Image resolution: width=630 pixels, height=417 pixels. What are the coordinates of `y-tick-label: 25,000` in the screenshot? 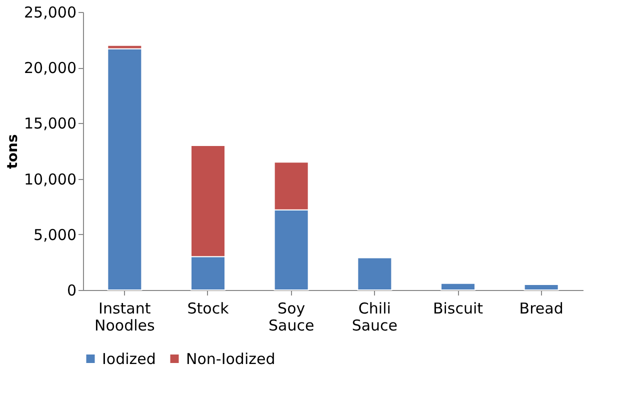 It's located at (50, 13).